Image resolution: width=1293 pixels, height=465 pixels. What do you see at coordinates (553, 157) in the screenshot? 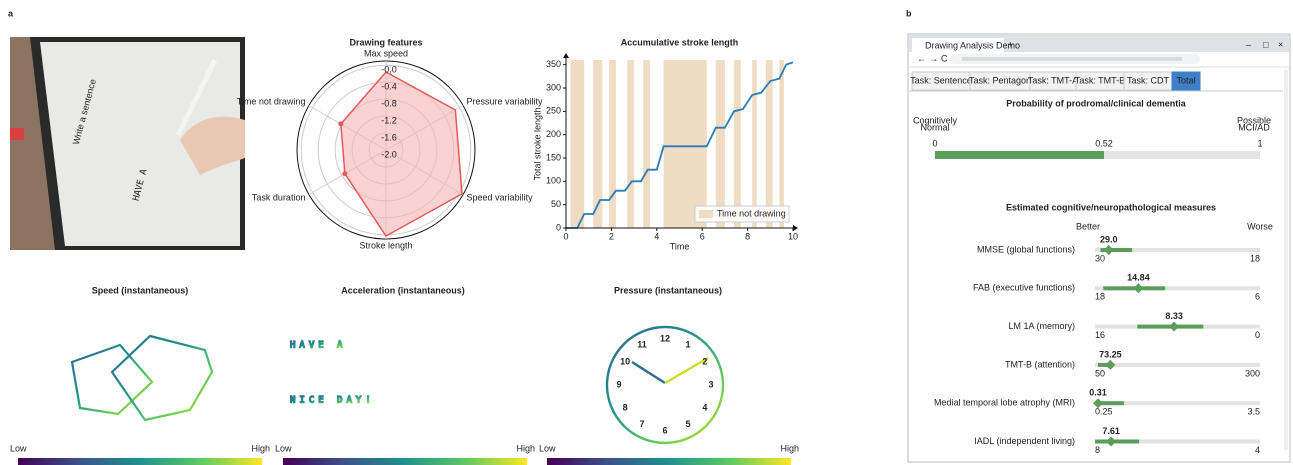
I see `y-tick-label: 150` at bounding box center [553, 157].